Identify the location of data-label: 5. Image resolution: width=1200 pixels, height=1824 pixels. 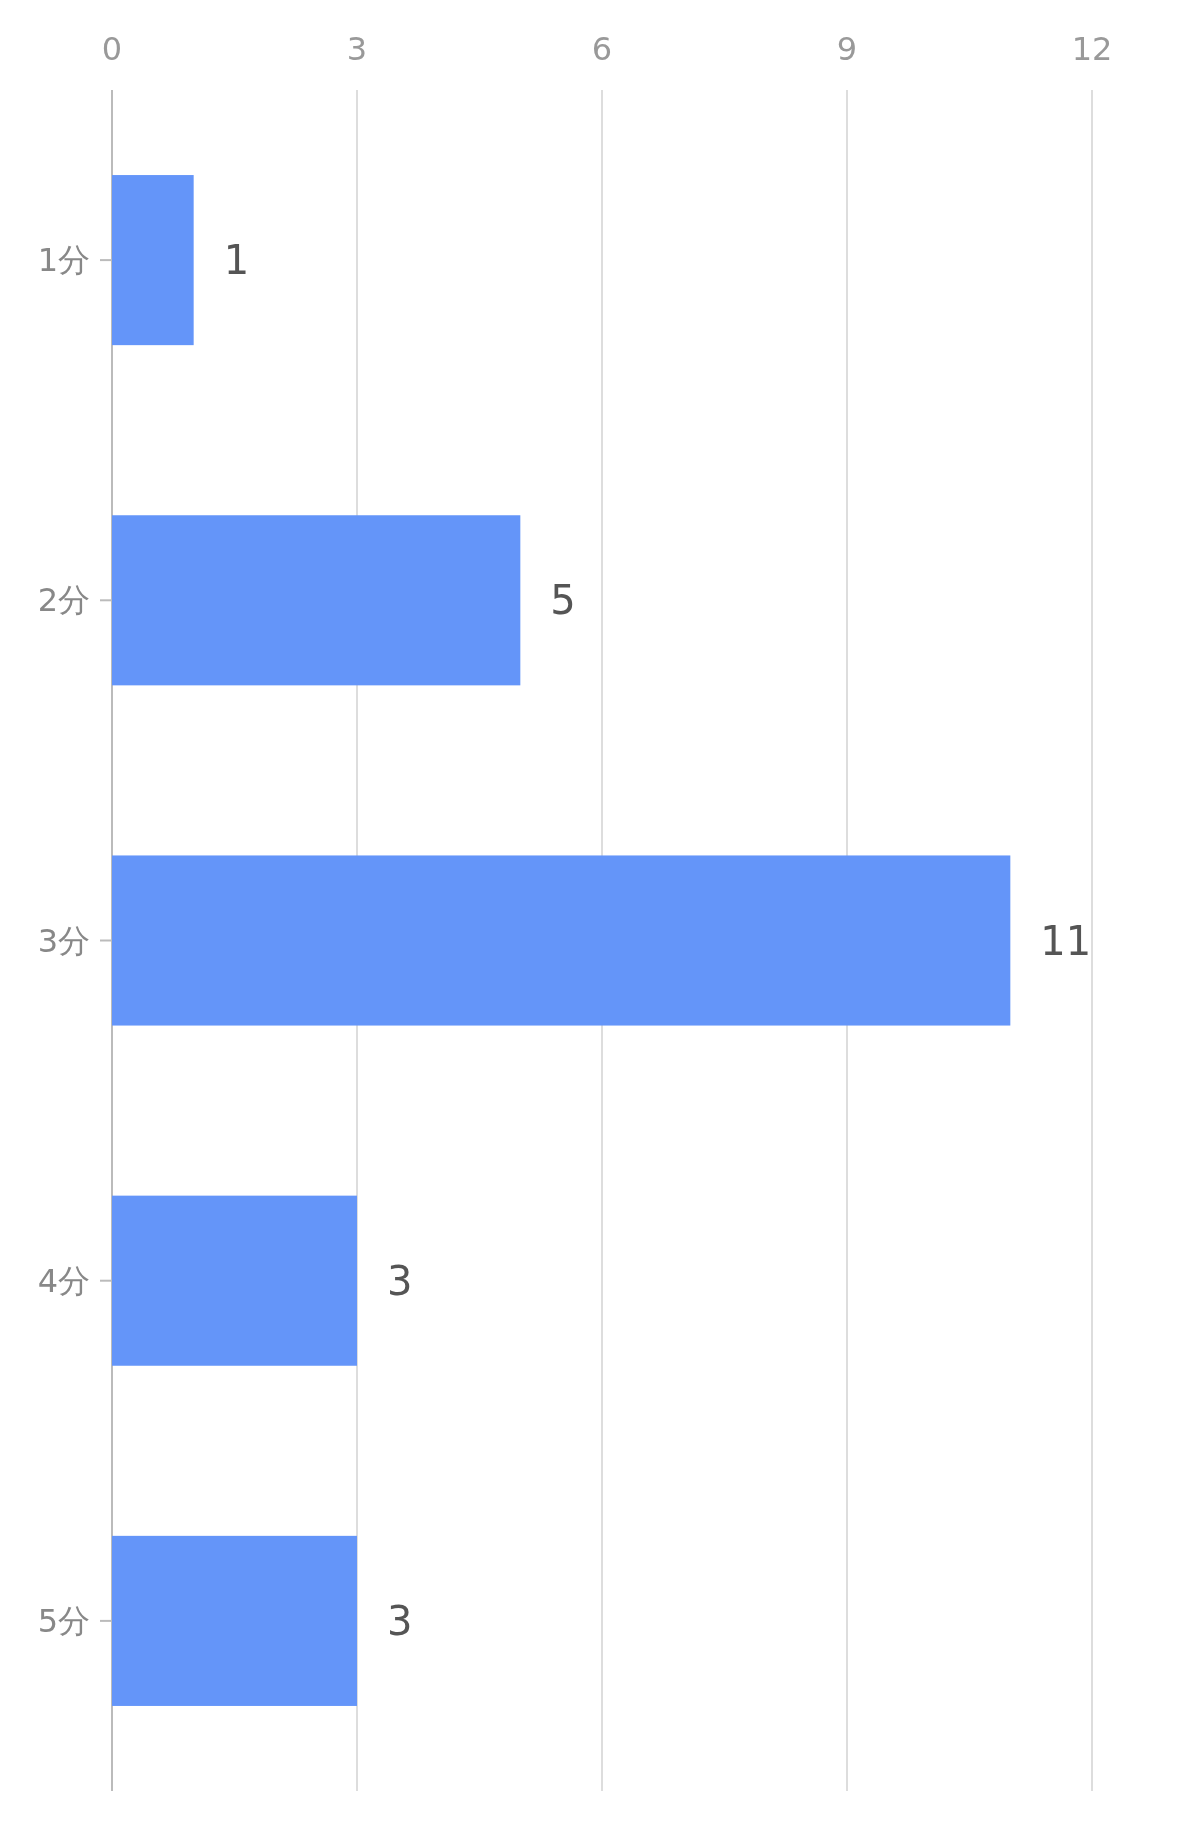
(563, 600).